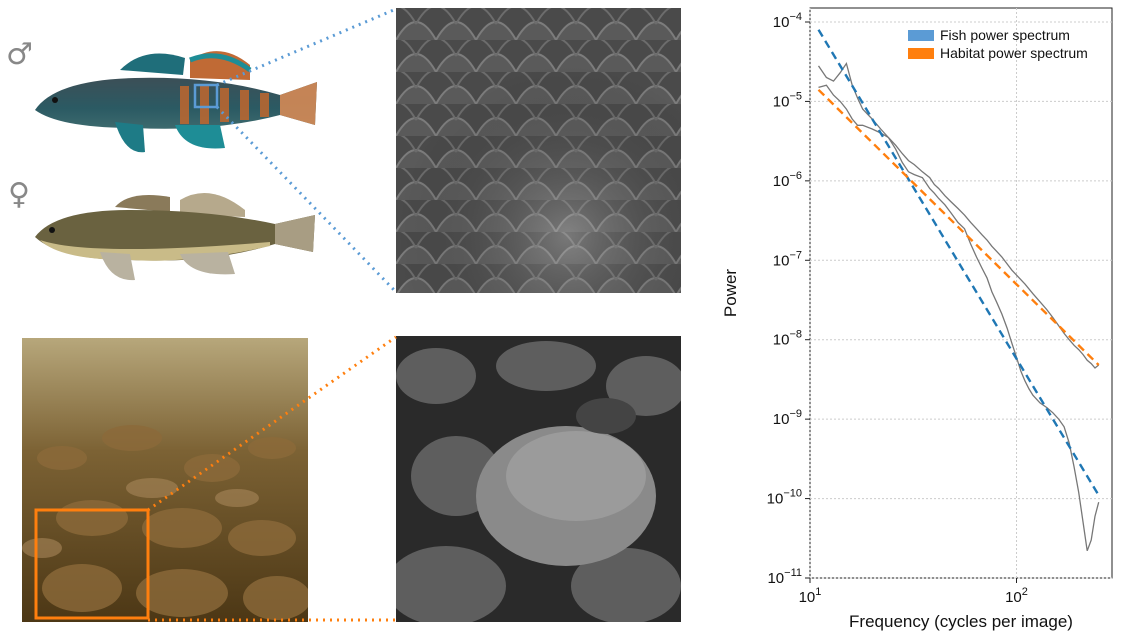  What do you see at coordinates (306, 47) in the screenshot?
I see `fish-connector-top` at bounding box center [306, 47].